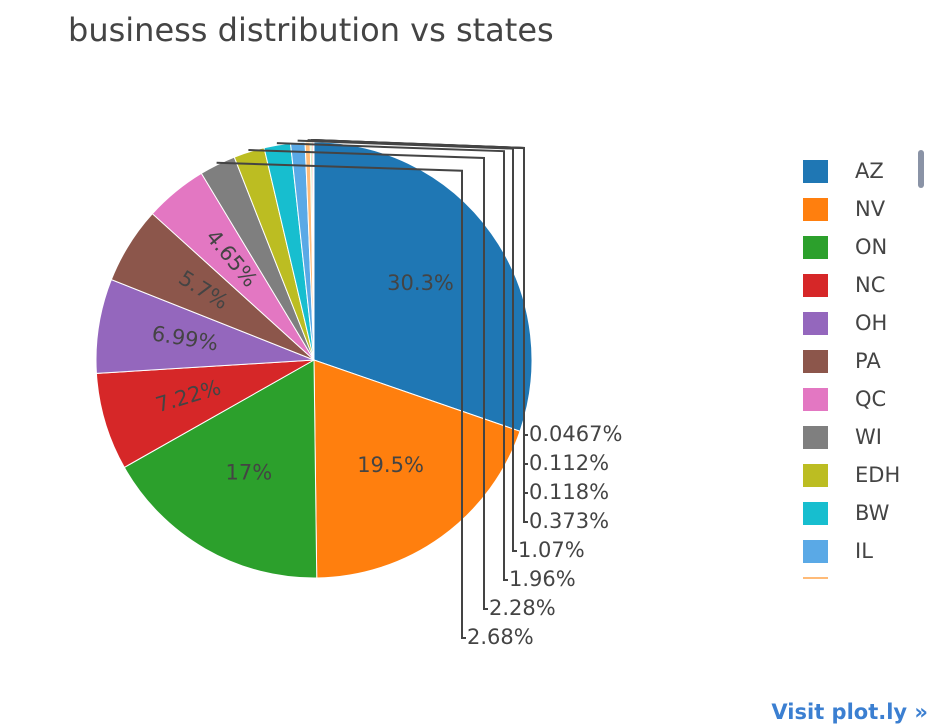  I want to click on legend-label: OH, so click(871, 323).